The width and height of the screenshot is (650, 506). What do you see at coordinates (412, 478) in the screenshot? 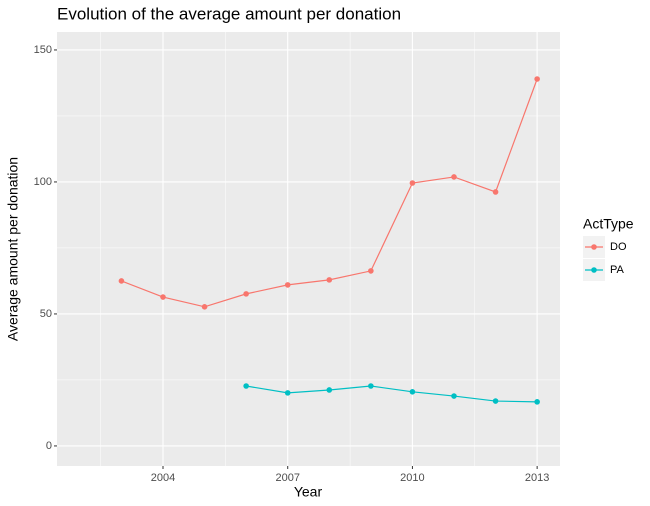
I see `x-tick-label: 2010` at bounding box center [412, 478].